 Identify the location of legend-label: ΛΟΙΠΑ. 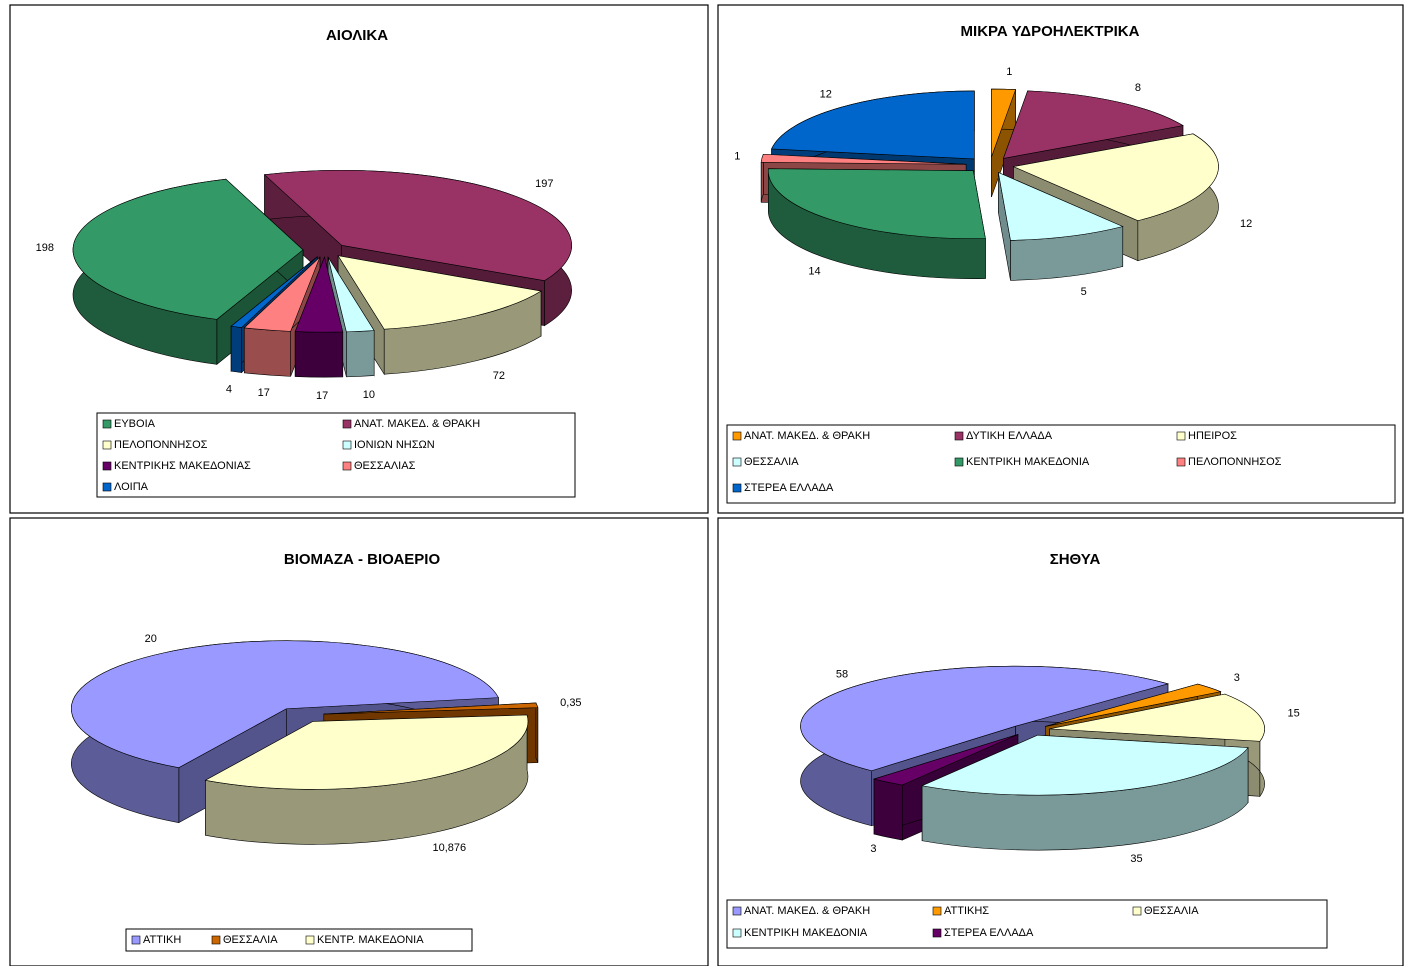
(131, 487).